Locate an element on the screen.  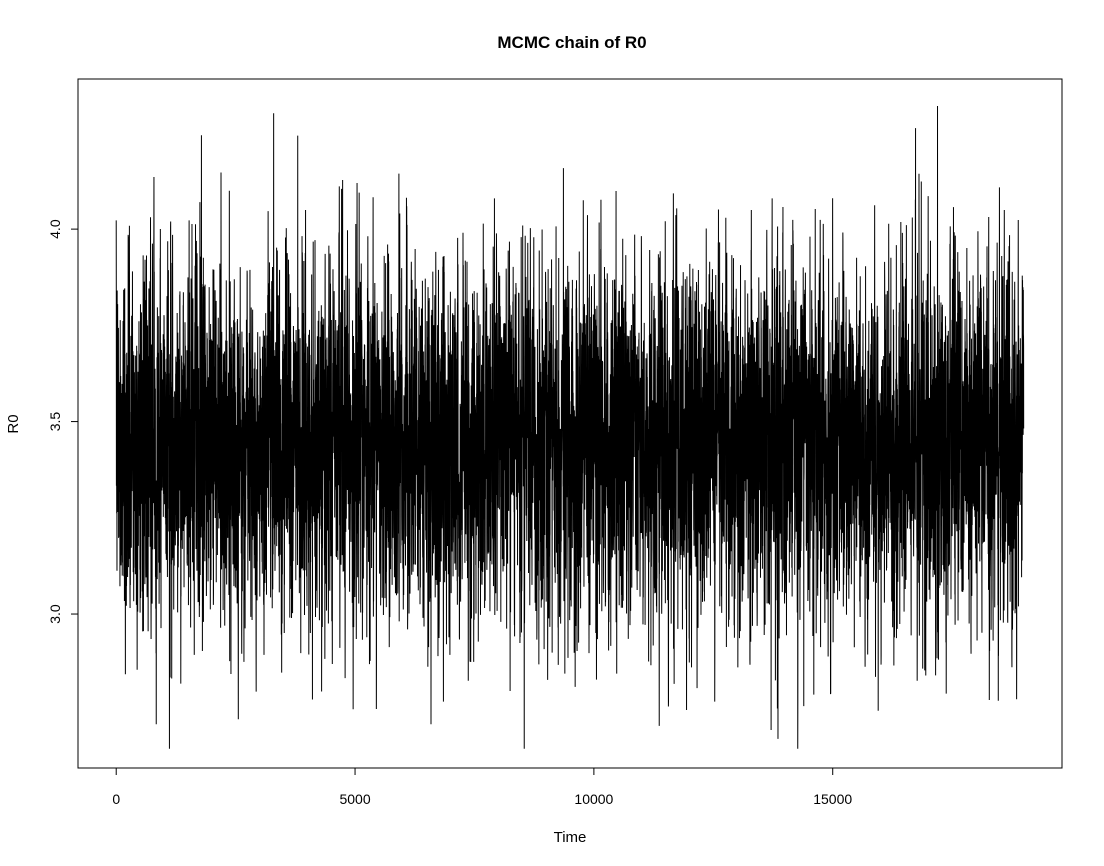
x-axis-label: Time is located at coordinates (570, 837).